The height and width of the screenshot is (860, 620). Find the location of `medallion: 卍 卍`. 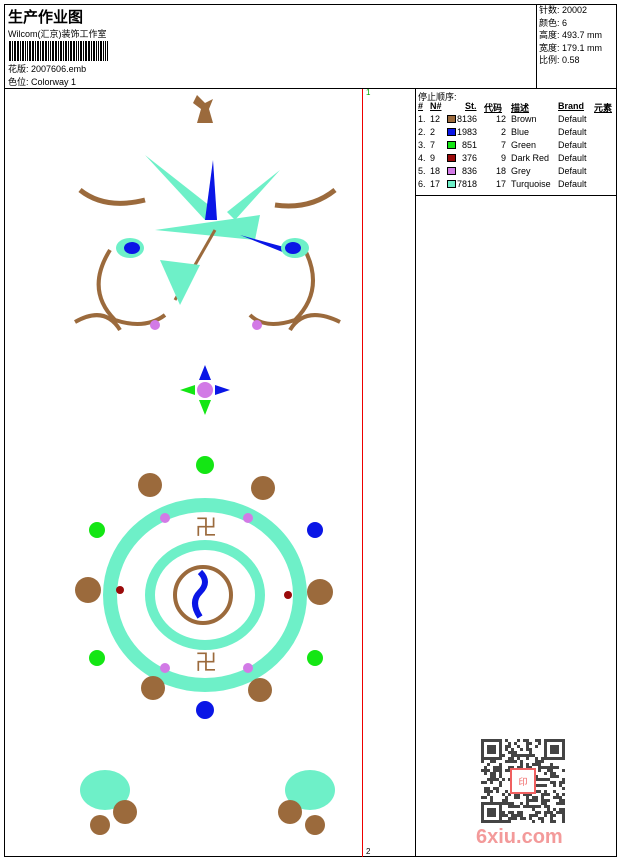

medallion: 卍 卍 is located at coordinates (204, 587).